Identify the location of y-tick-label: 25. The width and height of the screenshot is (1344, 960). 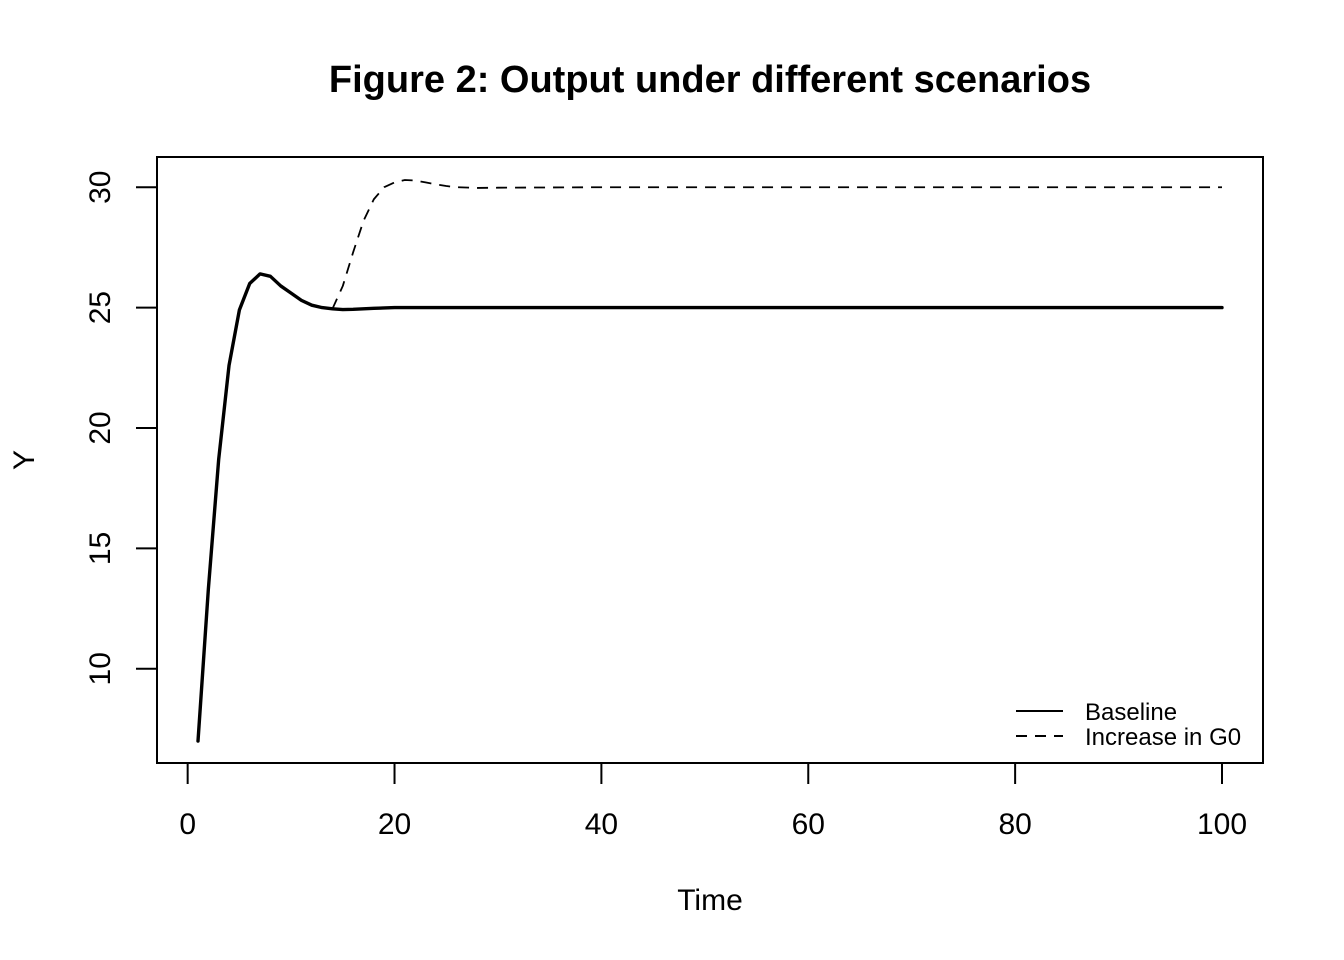
(100, 307).